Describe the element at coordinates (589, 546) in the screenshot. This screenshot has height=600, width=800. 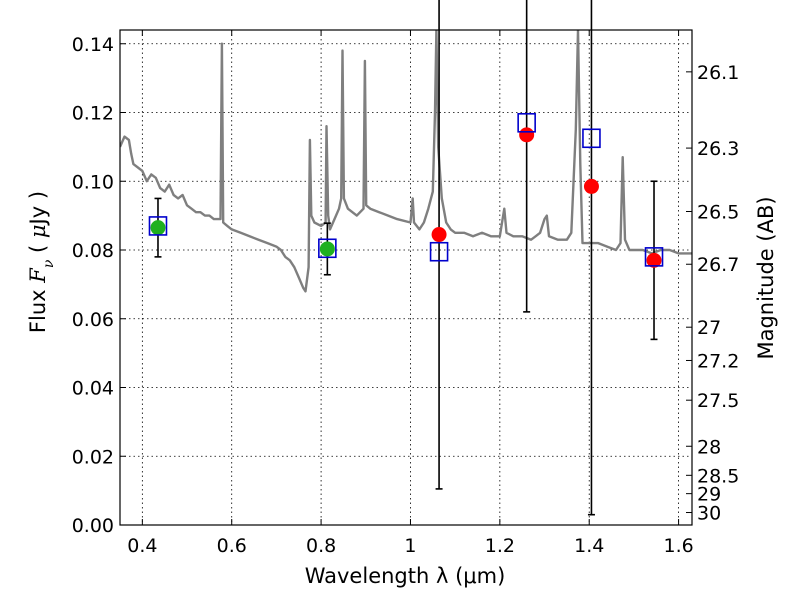
I see `x-tick-label: 1.4` at that location.